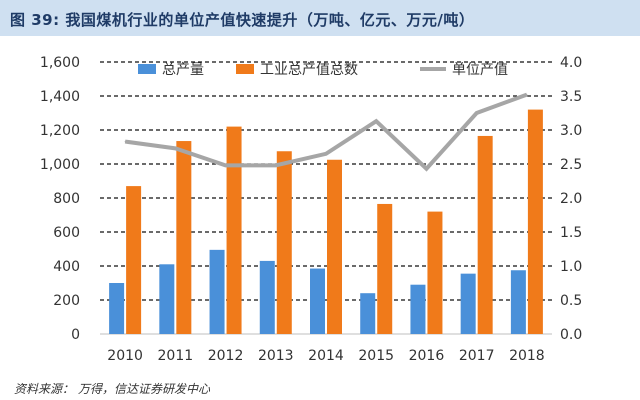 This screenshot has width=640, height=400. I want to click on figure-title: 图 39: 我国煤机行业的单位产值快速提升（万吨、亿元、万元/吨）, so click(242, 19).